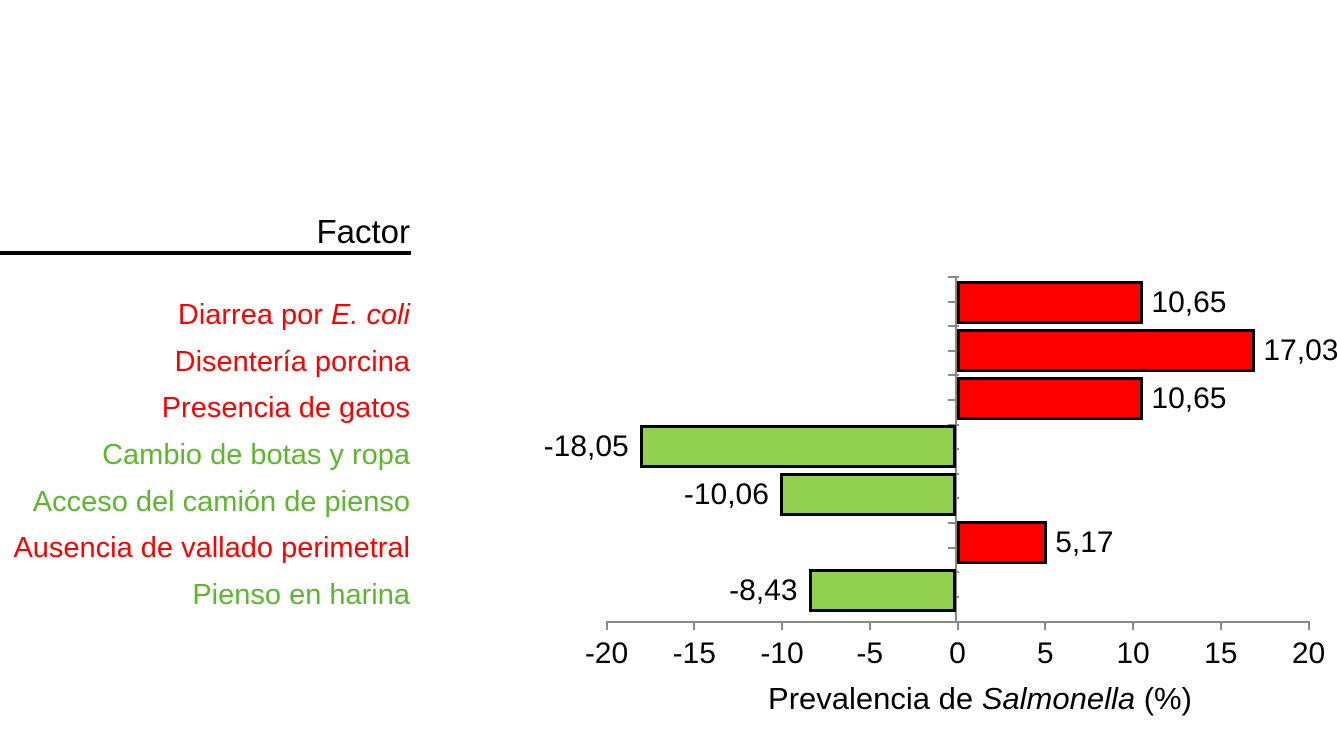  What do you see at coordinates (363, 231) in the screenshot?
I see `factor-column-header: Factor` at bounding box center [363, 231].